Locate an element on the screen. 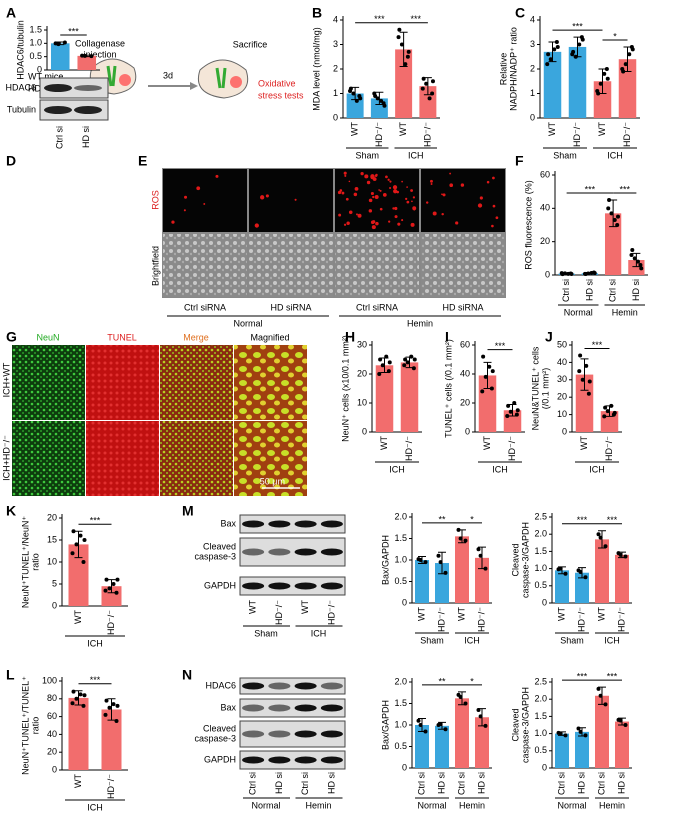 Image resolution: width=677 pixels, height=821 pixels. blot-label: HDAC6 is located at coordinates (20, 87).